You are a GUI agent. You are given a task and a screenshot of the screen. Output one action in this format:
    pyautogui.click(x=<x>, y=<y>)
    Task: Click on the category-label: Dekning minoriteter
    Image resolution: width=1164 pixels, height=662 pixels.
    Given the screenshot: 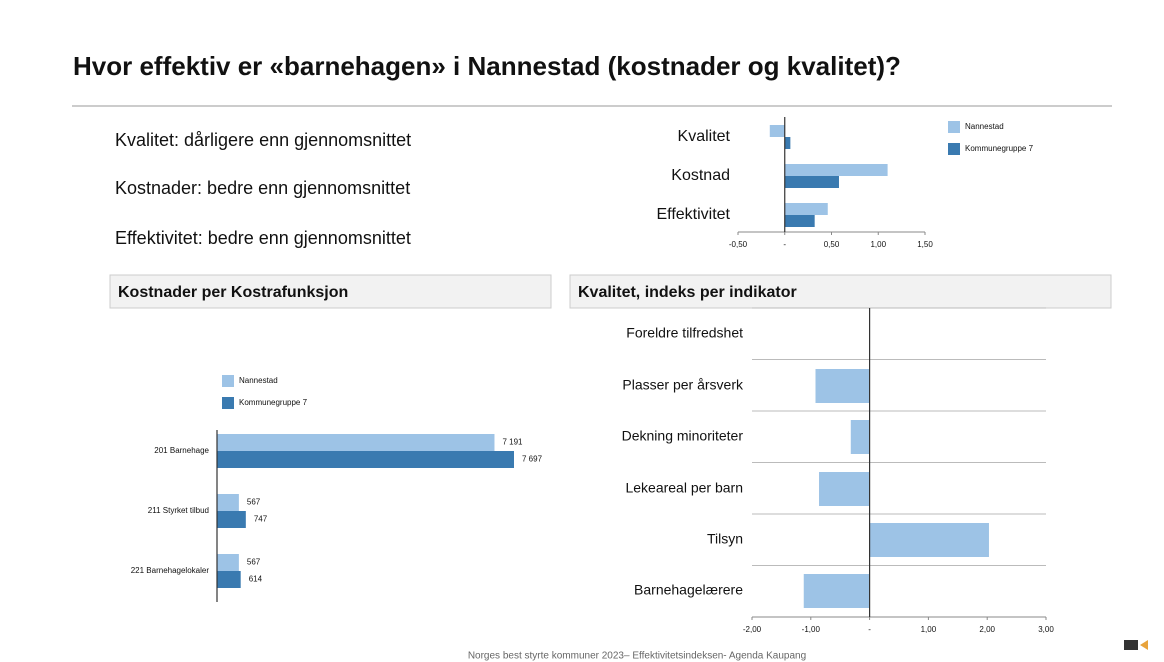 What is the action you would take?
    pyautogui.click(x=683, y=436)
    